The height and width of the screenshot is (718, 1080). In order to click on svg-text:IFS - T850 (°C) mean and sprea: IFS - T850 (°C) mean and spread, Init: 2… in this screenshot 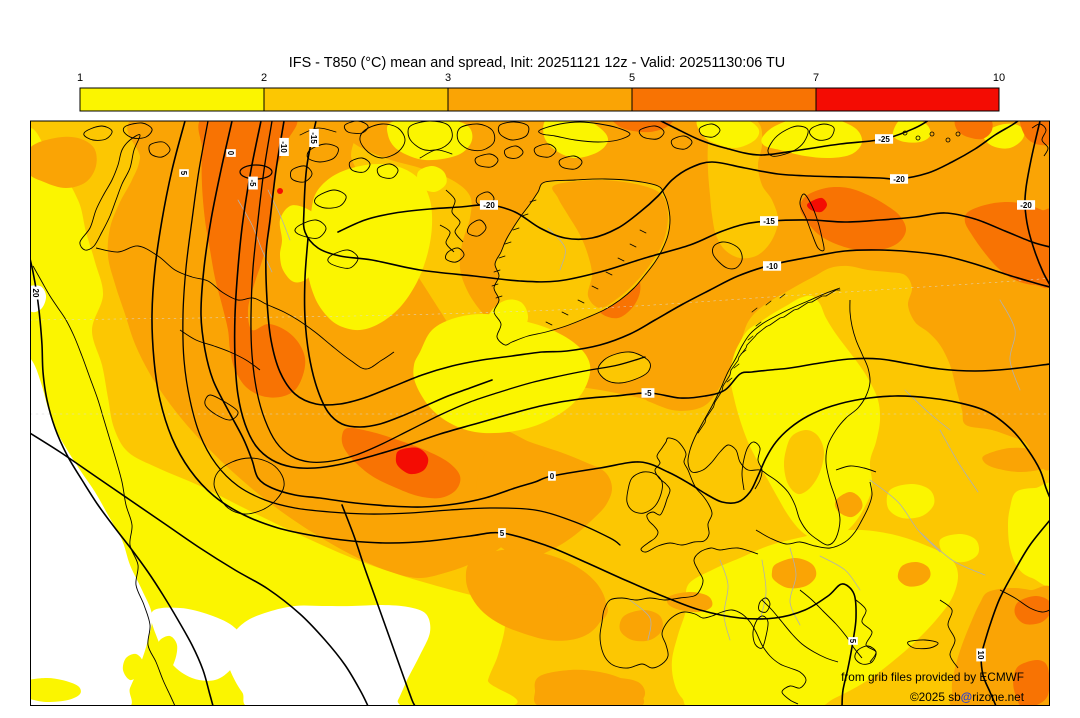, I will do `click(537, 63)`.